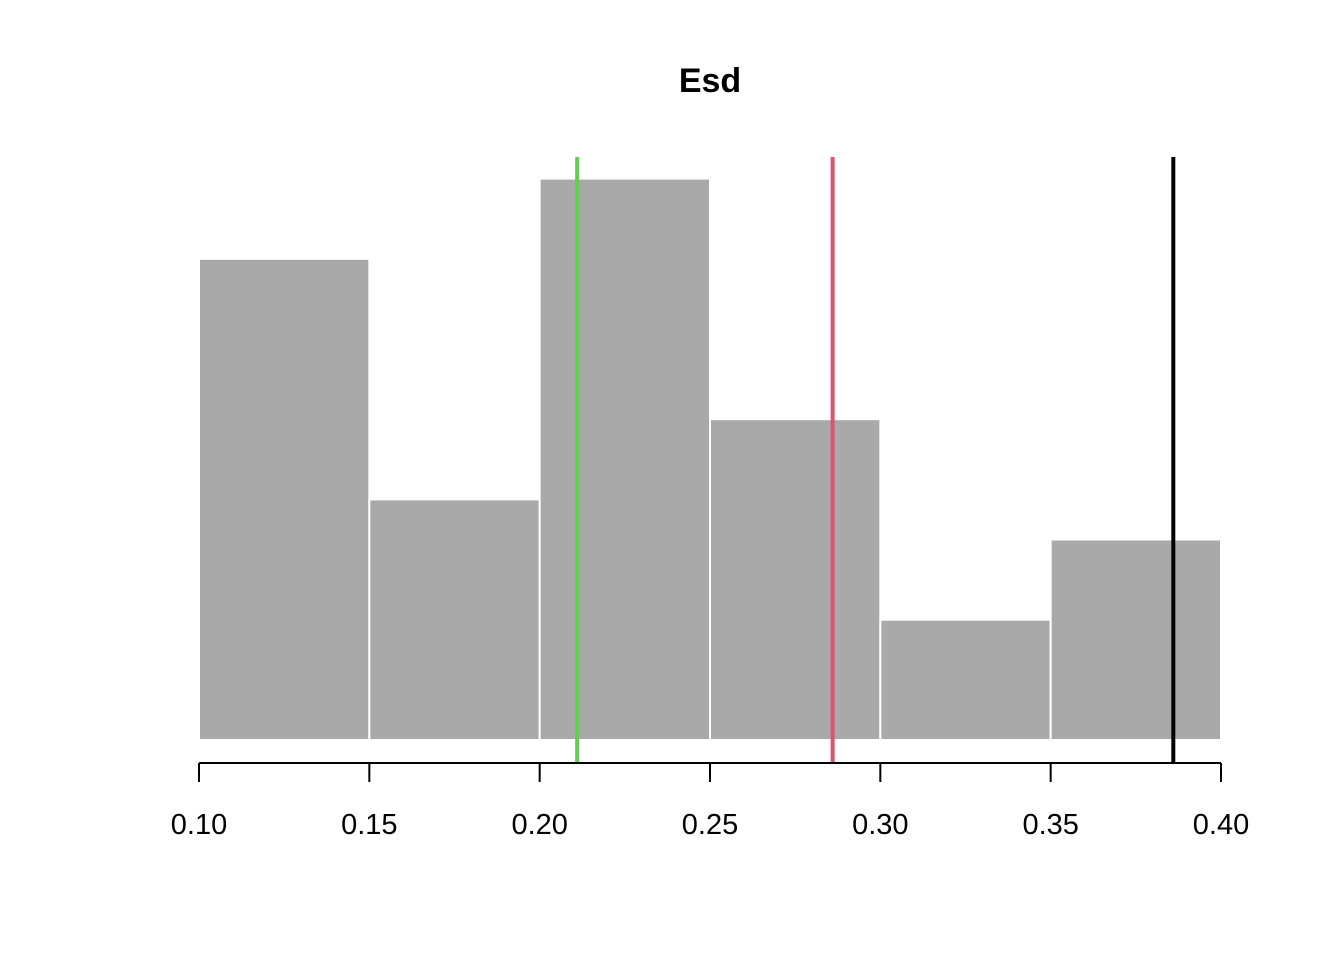 Image resolution: width=1344 pixels, height=960 pixels. Describe the element at coordinates (710, 825) in the screenshot. I see `x-tick-label: 0.25` at that location.